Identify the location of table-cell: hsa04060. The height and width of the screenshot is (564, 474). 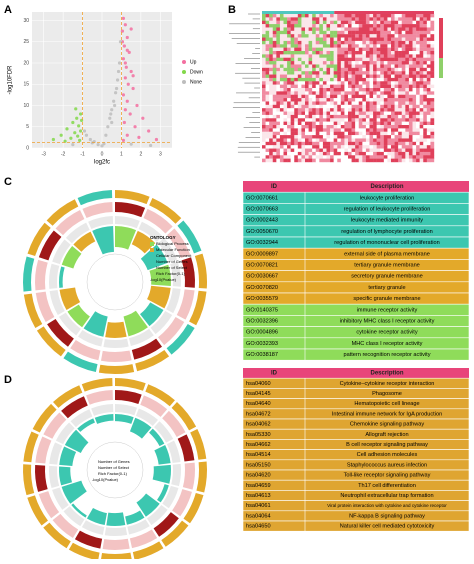
(258, 384).